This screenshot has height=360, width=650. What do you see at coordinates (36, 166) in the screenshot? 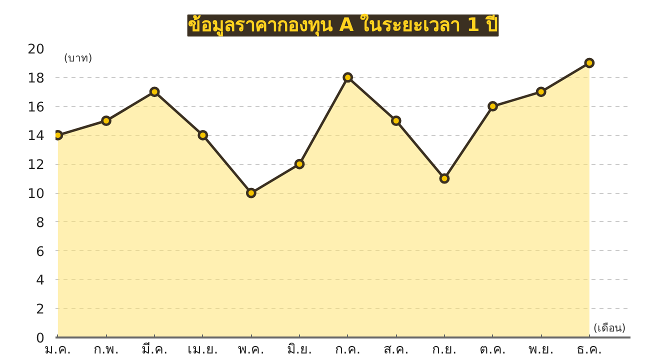
I see `y-tick-label: 12` at bounding box center [36, 166].